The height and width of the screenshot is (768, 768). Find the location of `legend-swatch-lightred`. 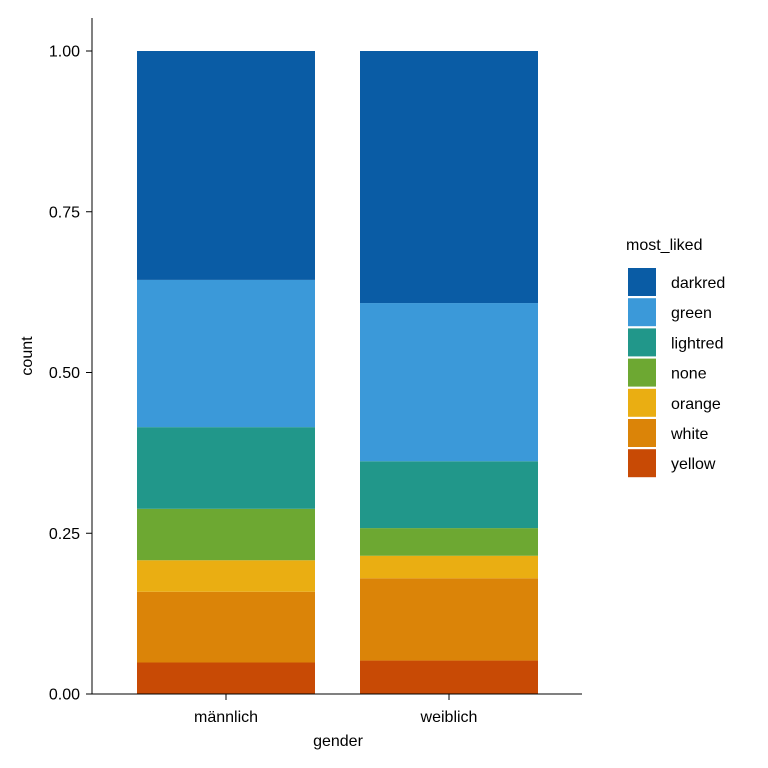

legend-swatch-lightred is located at coordinates (642, 342).